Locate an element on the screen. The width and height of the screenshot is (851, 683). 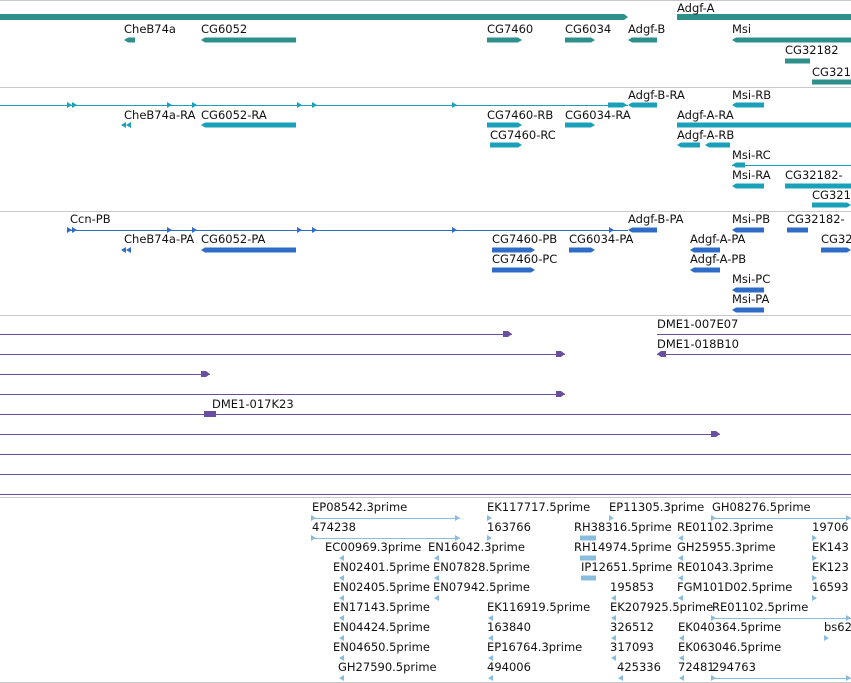
transcript-label: CG7460-RC is located at coordinates (523, 135).